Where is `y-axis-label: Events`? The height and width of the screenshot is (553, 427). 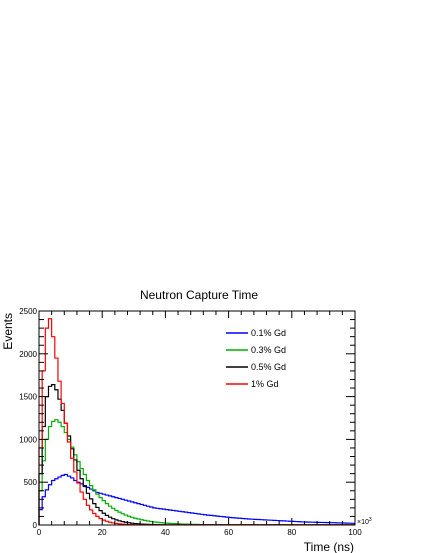
y-axis-label: Events is located at coordinates (8, 331).